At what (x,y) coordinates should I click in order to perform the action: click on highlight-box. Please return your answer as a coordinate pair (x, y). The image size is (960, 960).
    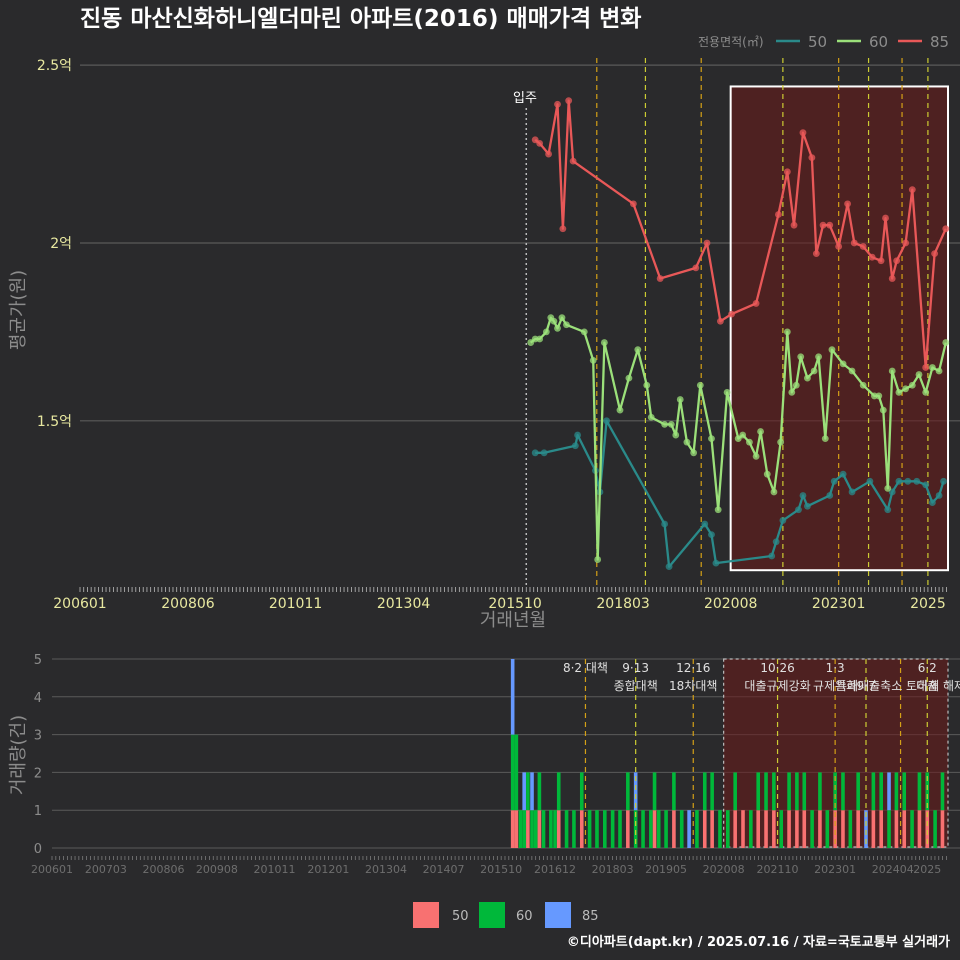
    Looking at the image, I should click on (839, 328).